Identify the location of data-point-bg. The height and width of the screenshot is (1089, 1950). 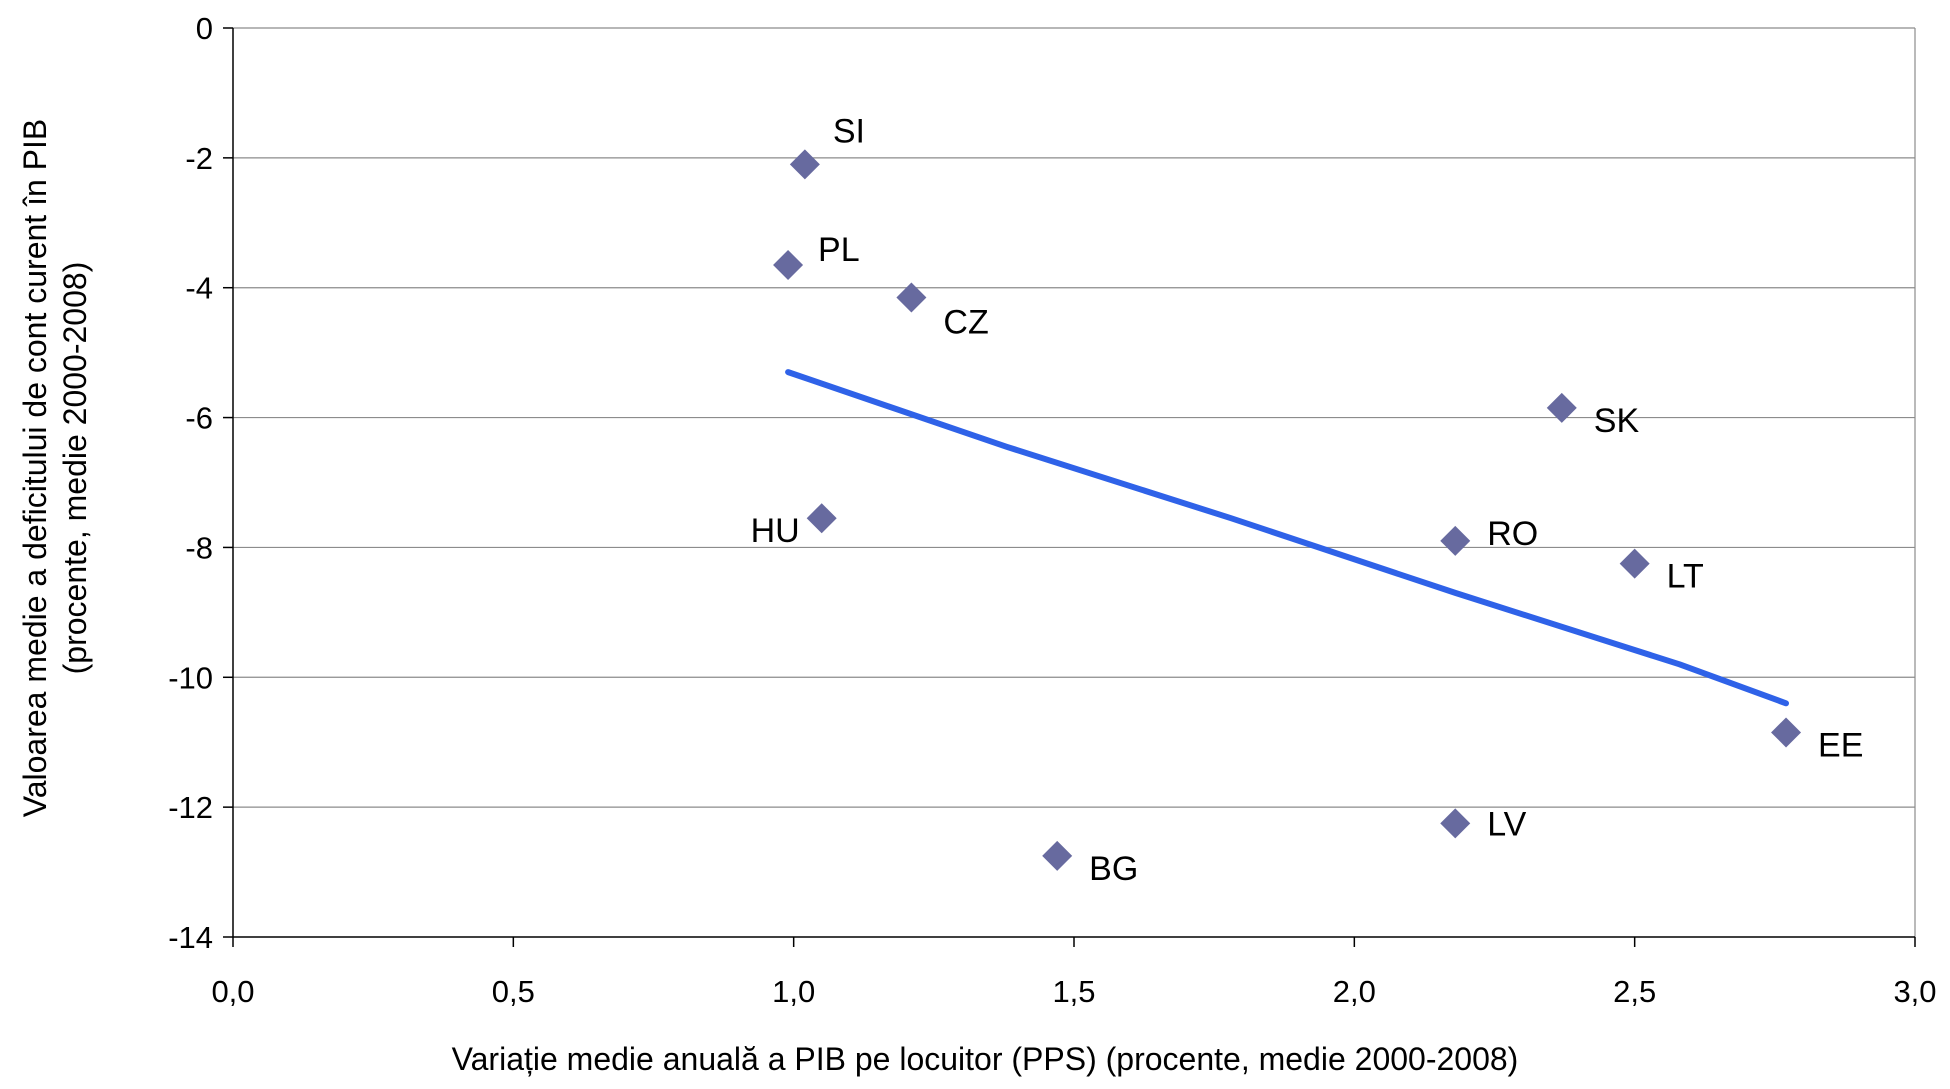
(1057, 855).